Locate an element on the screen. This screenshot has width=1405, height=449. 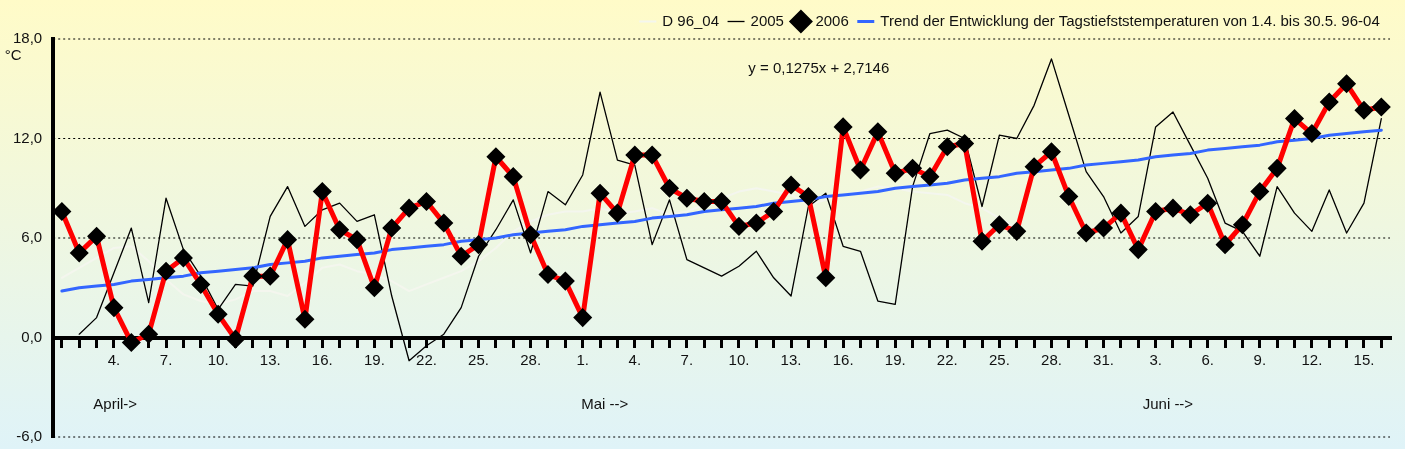
x-tick-label: 31. is located at coordinates (1103, 359).